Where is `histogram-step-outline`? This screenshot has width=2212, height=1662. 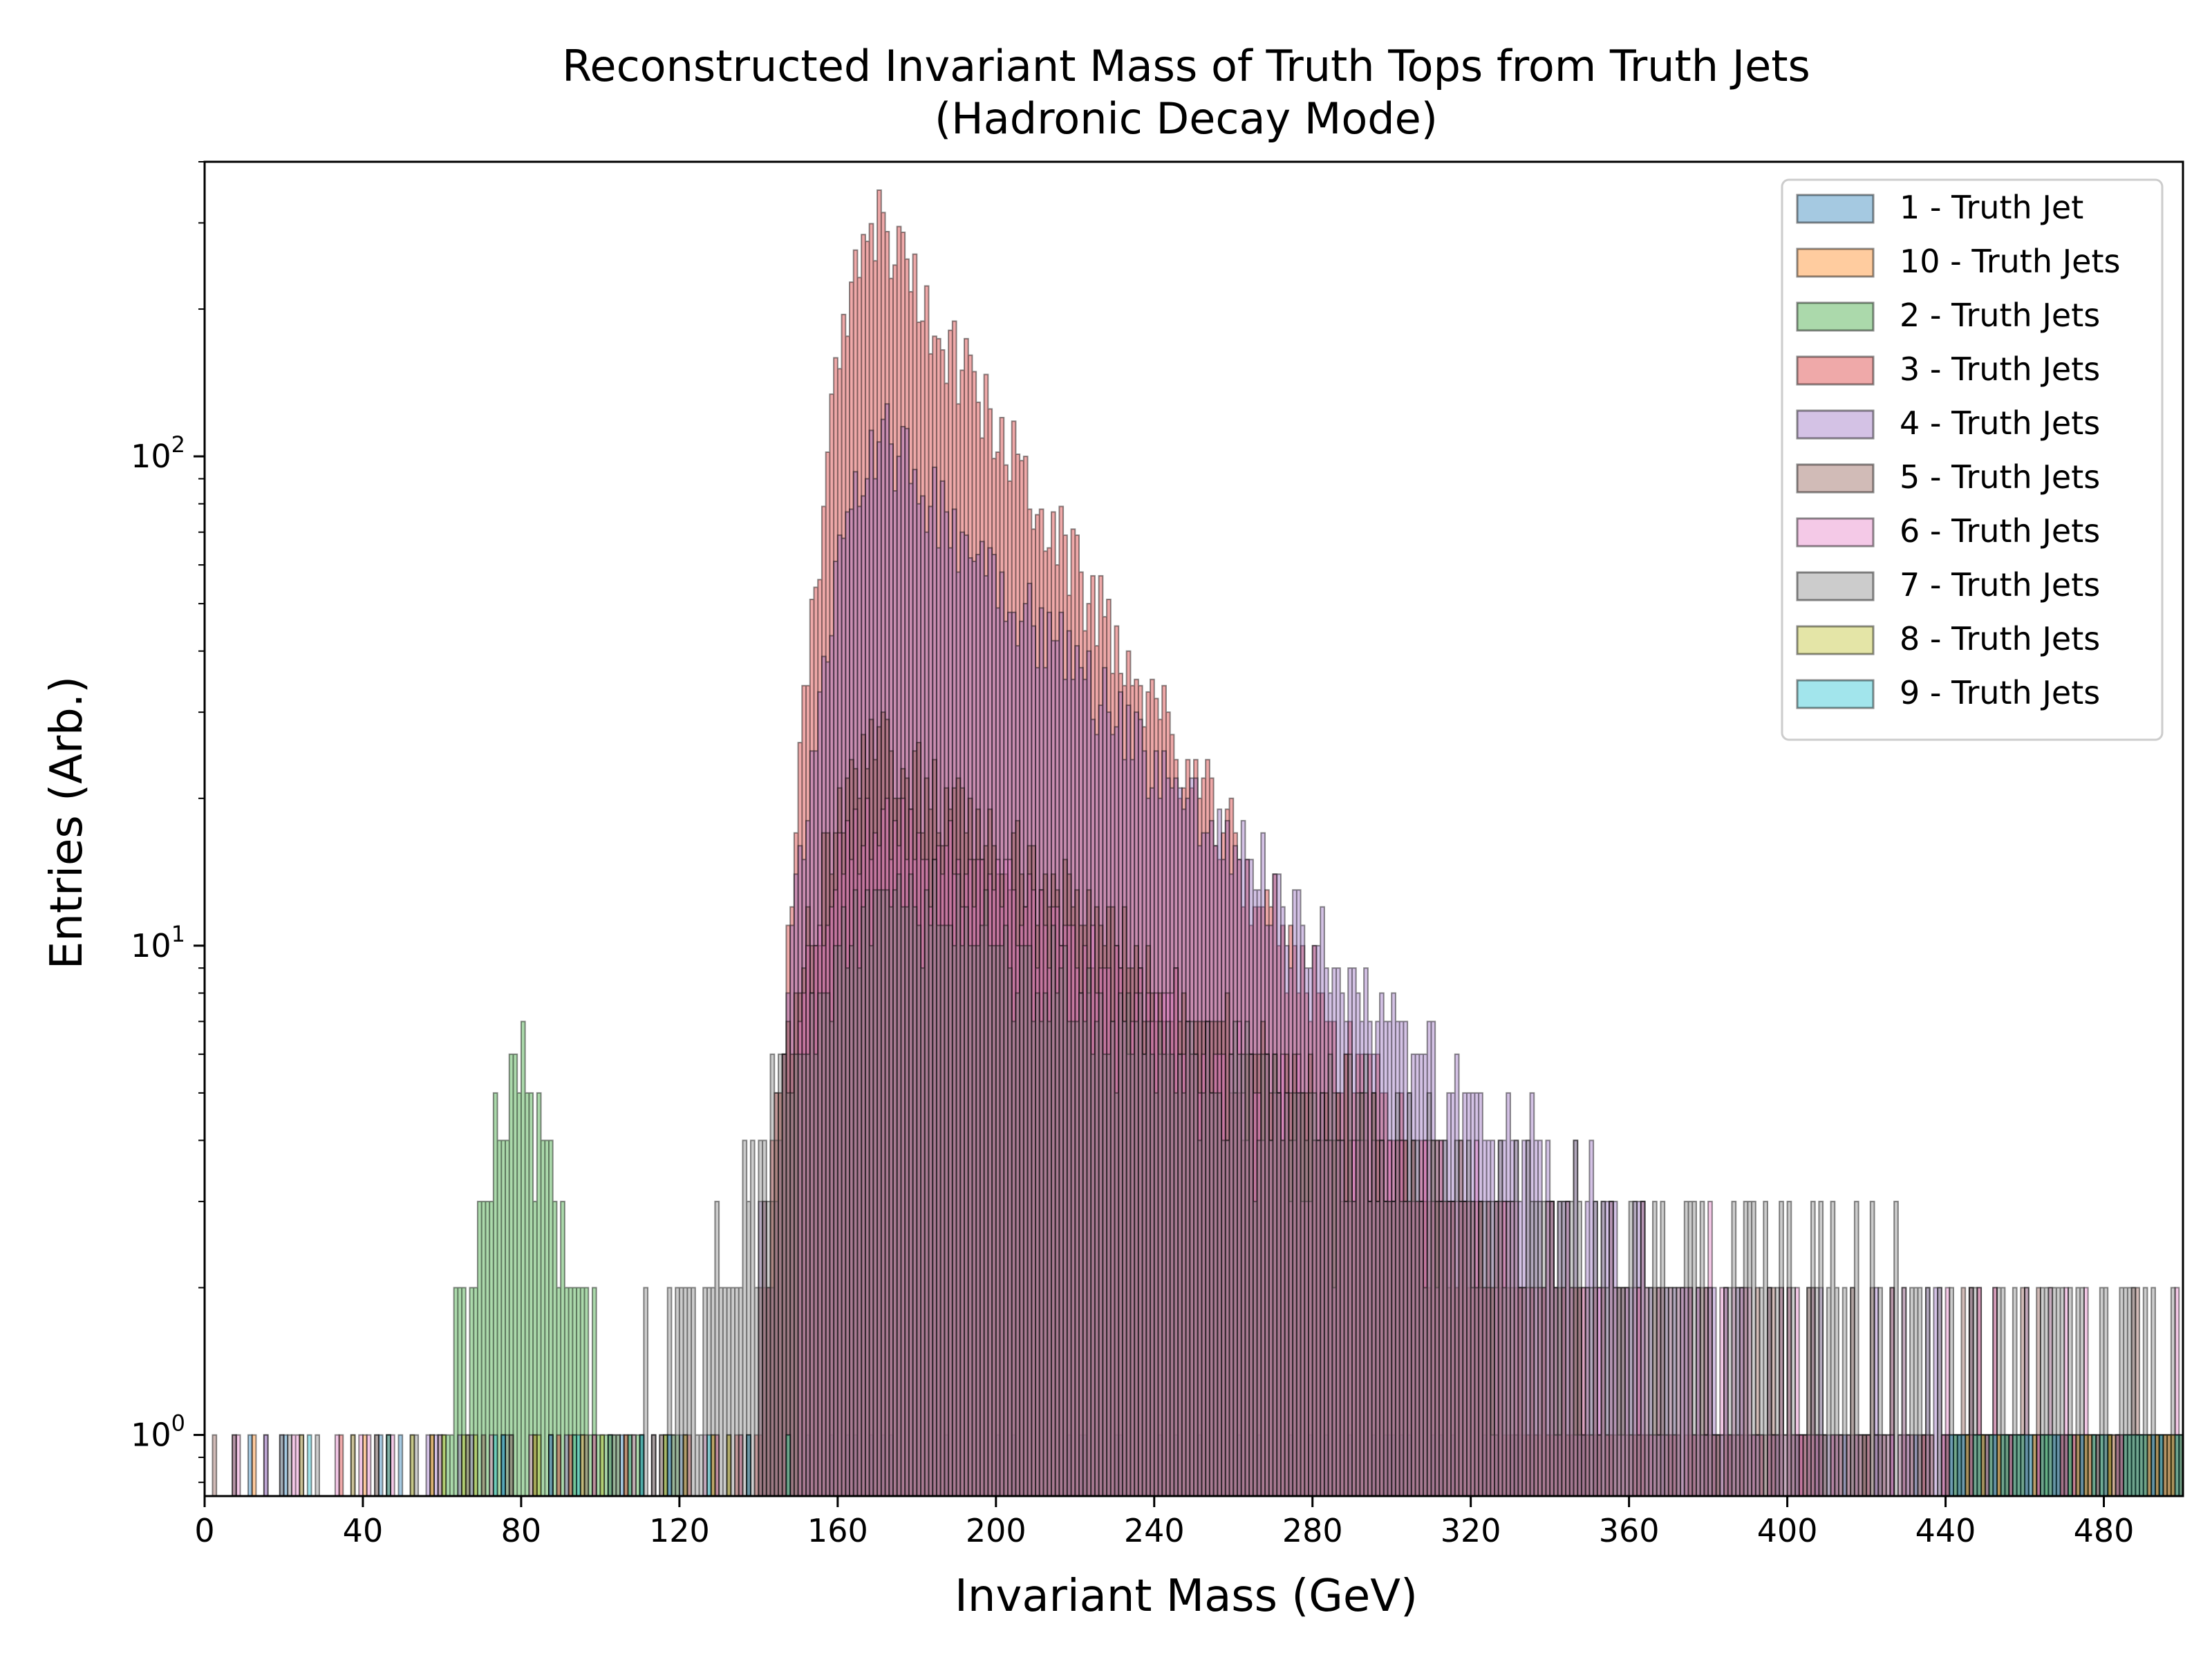
histogram-step-outline is located at coordinates (1245, 1465).